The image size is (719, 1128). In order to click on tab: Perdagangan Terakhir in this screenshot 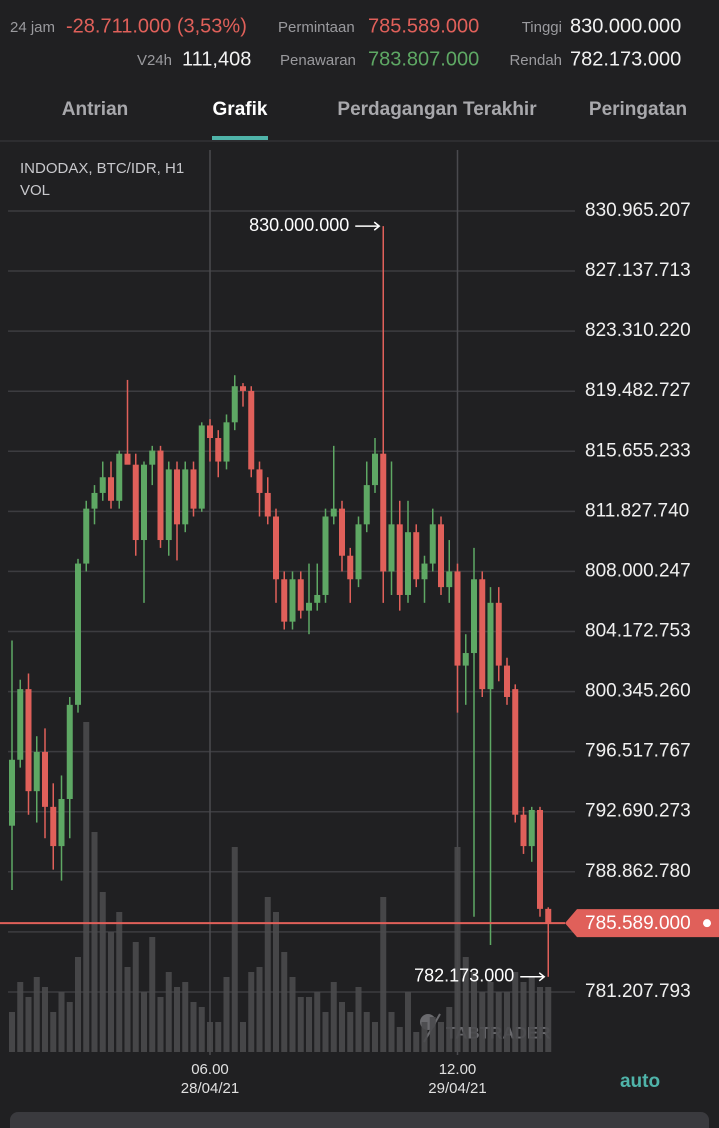, I will do `click(437, 109)`.